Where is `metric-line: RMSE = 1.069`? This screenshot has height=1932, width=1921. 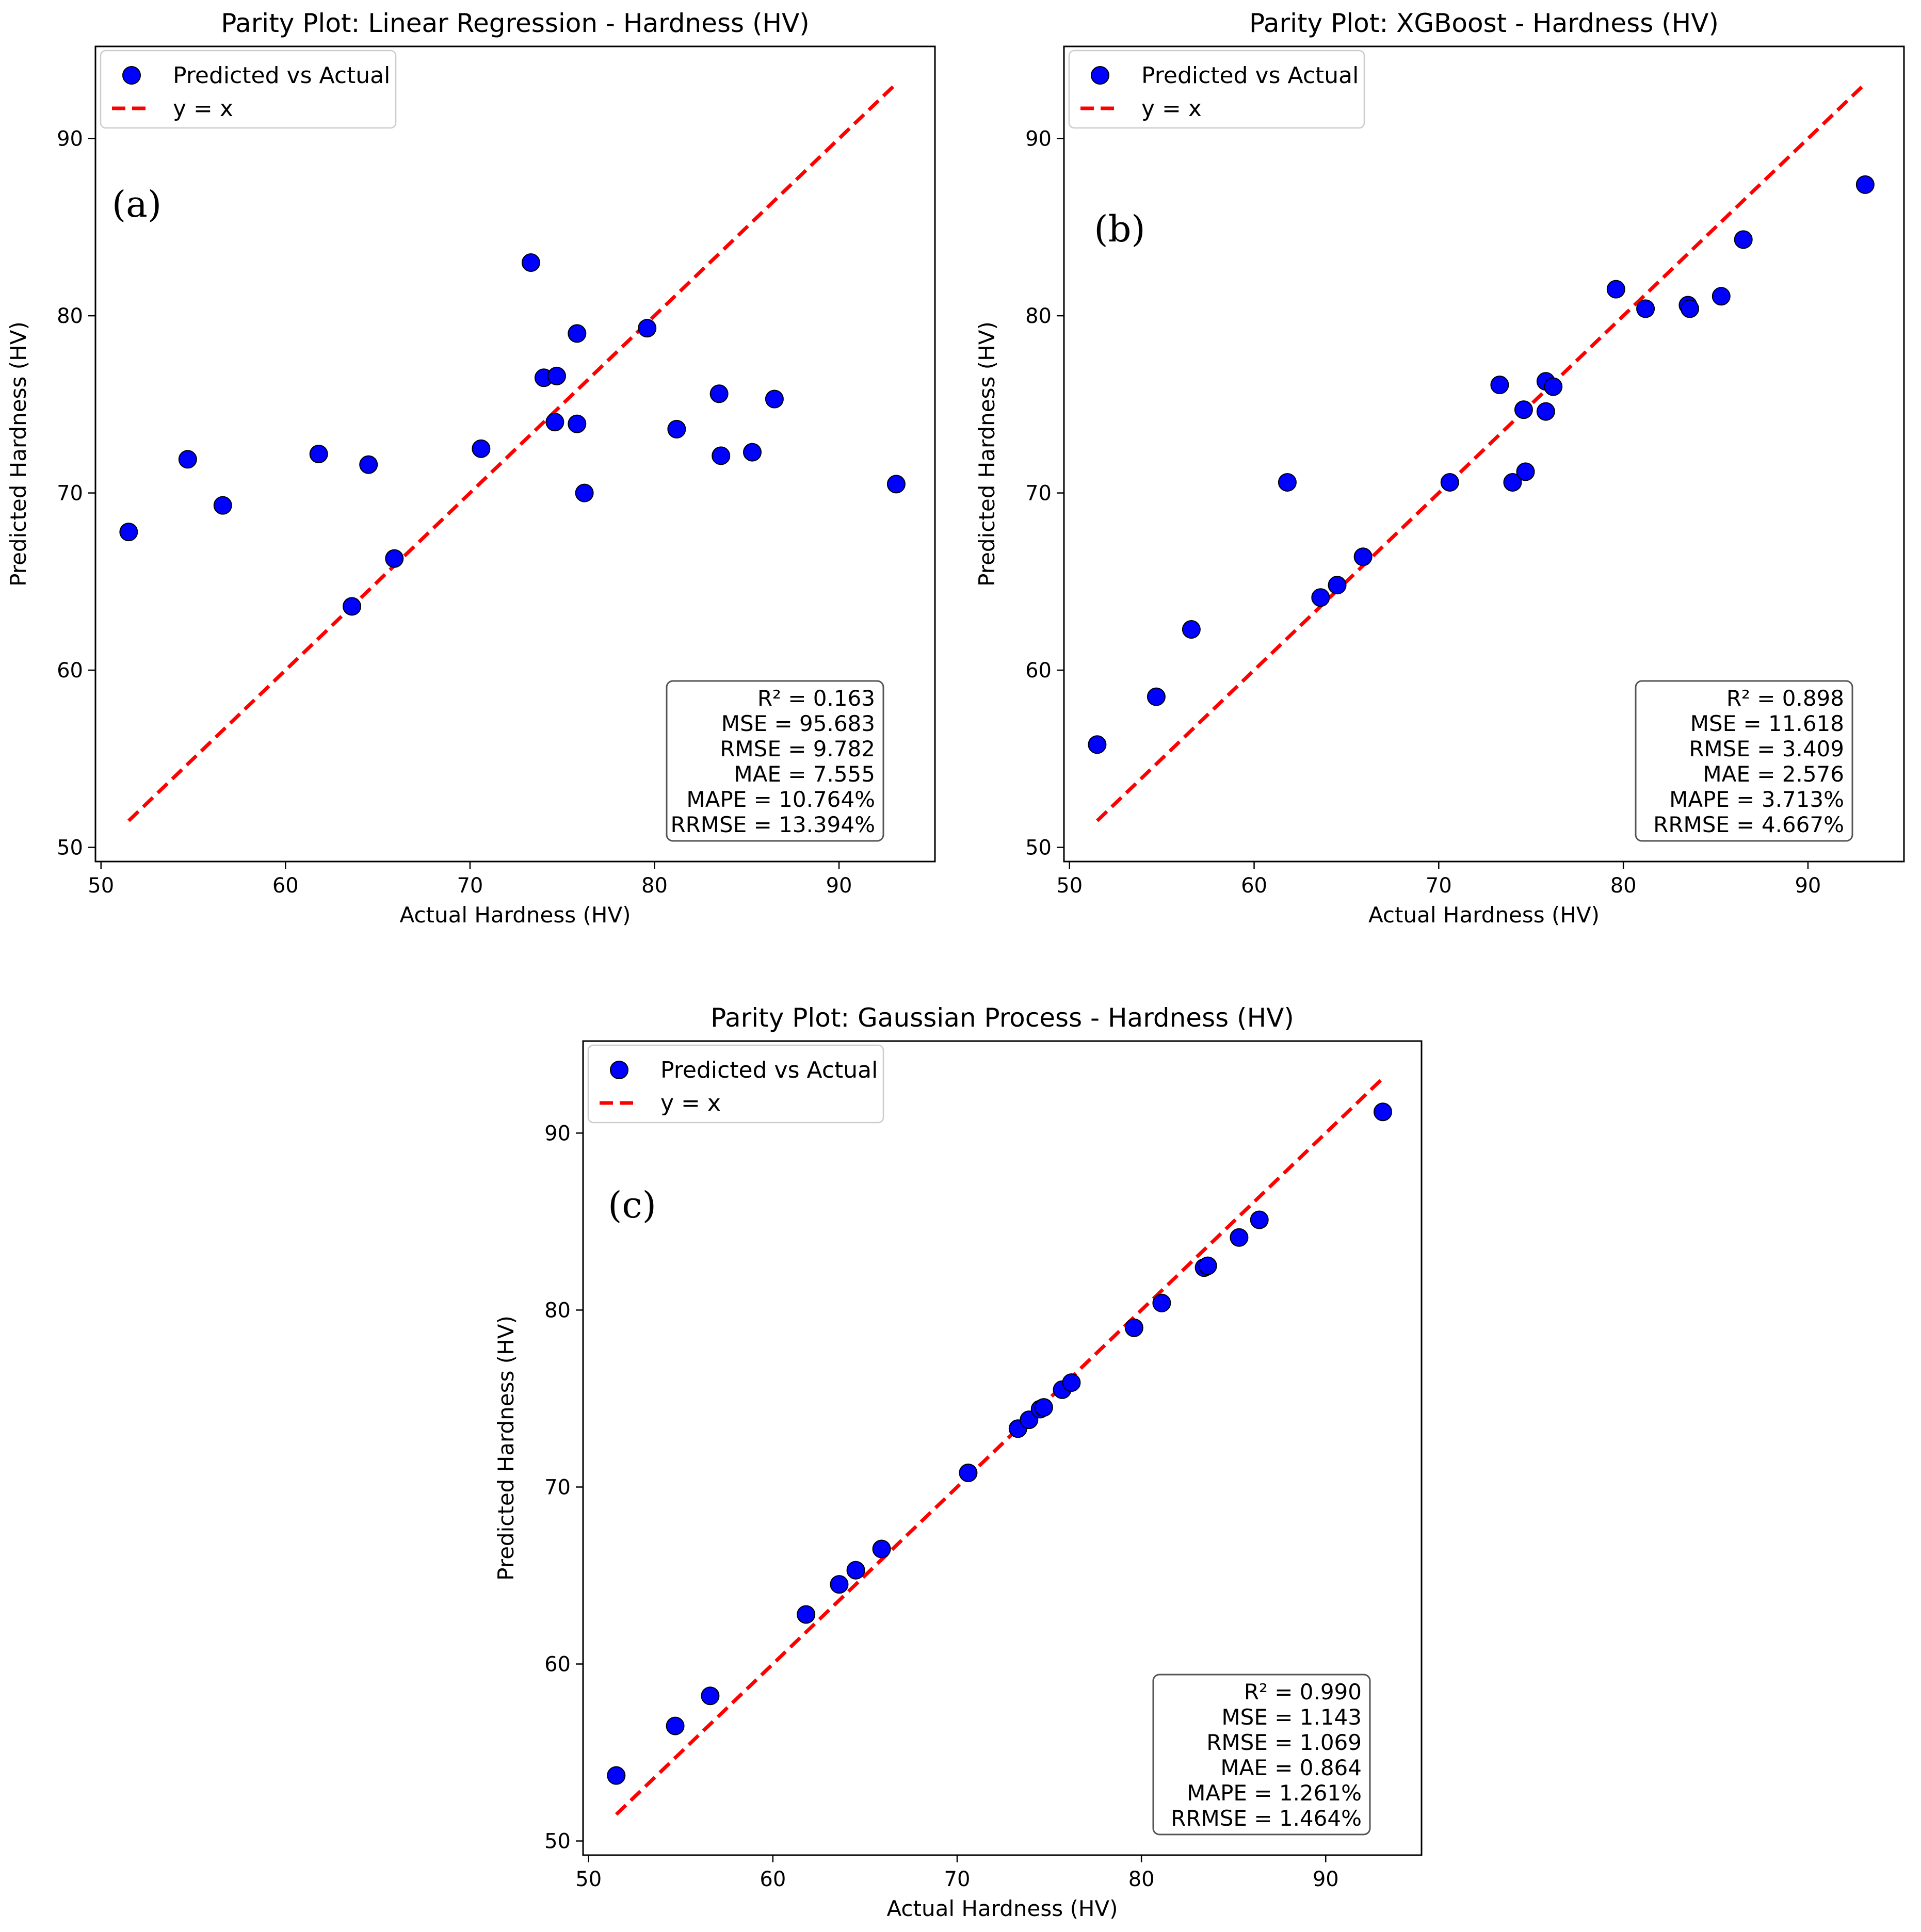 metric-line: RMSE = 1.069 is located at coordinates (1284, 1742).